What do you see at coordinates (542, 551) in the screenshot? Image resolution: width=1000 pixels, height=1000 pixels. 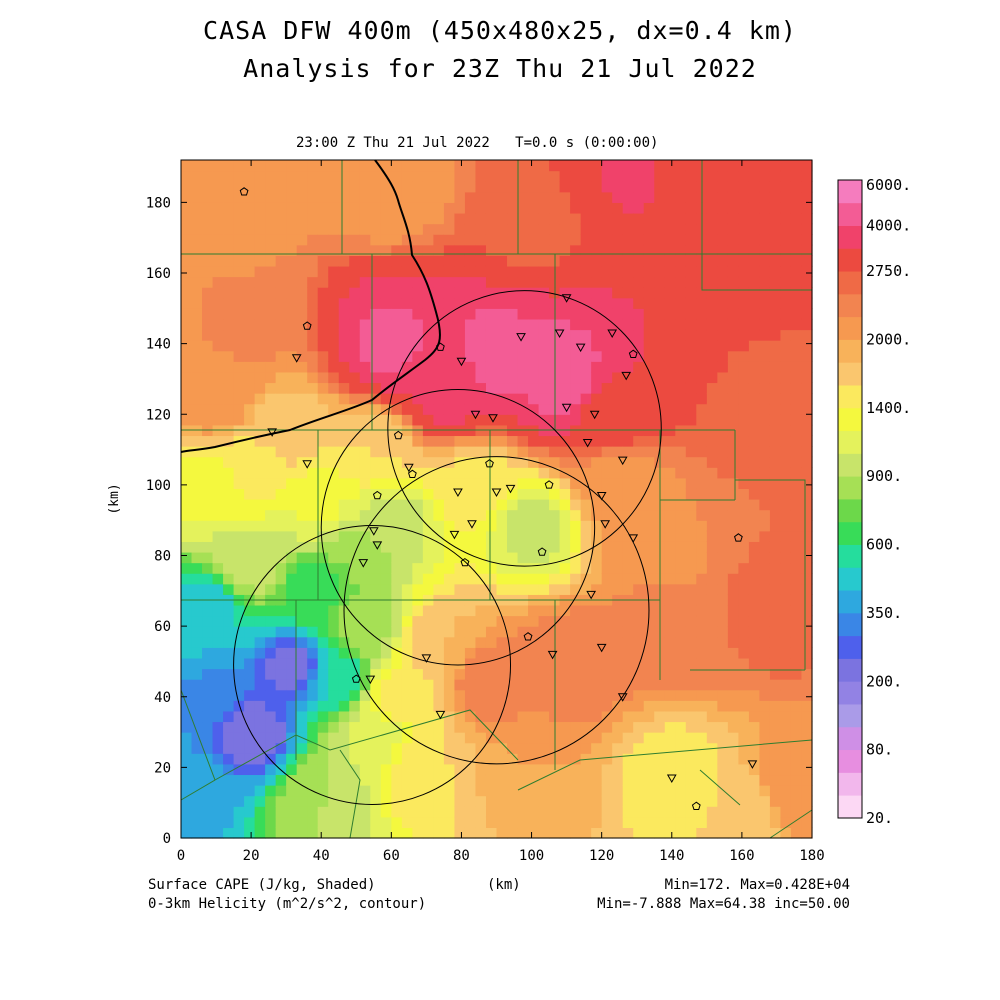 I see `station-pentagon` at bounding box center [542, 551].